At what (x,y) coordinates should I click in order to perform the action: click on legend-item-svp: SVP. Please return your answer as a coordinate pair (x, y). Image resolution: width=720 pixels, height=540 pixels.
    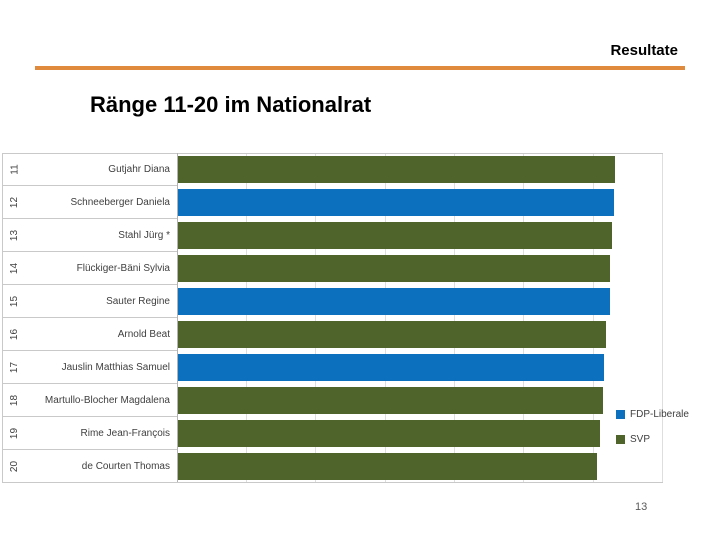
    Looking at the image, I should click on (652, 439).